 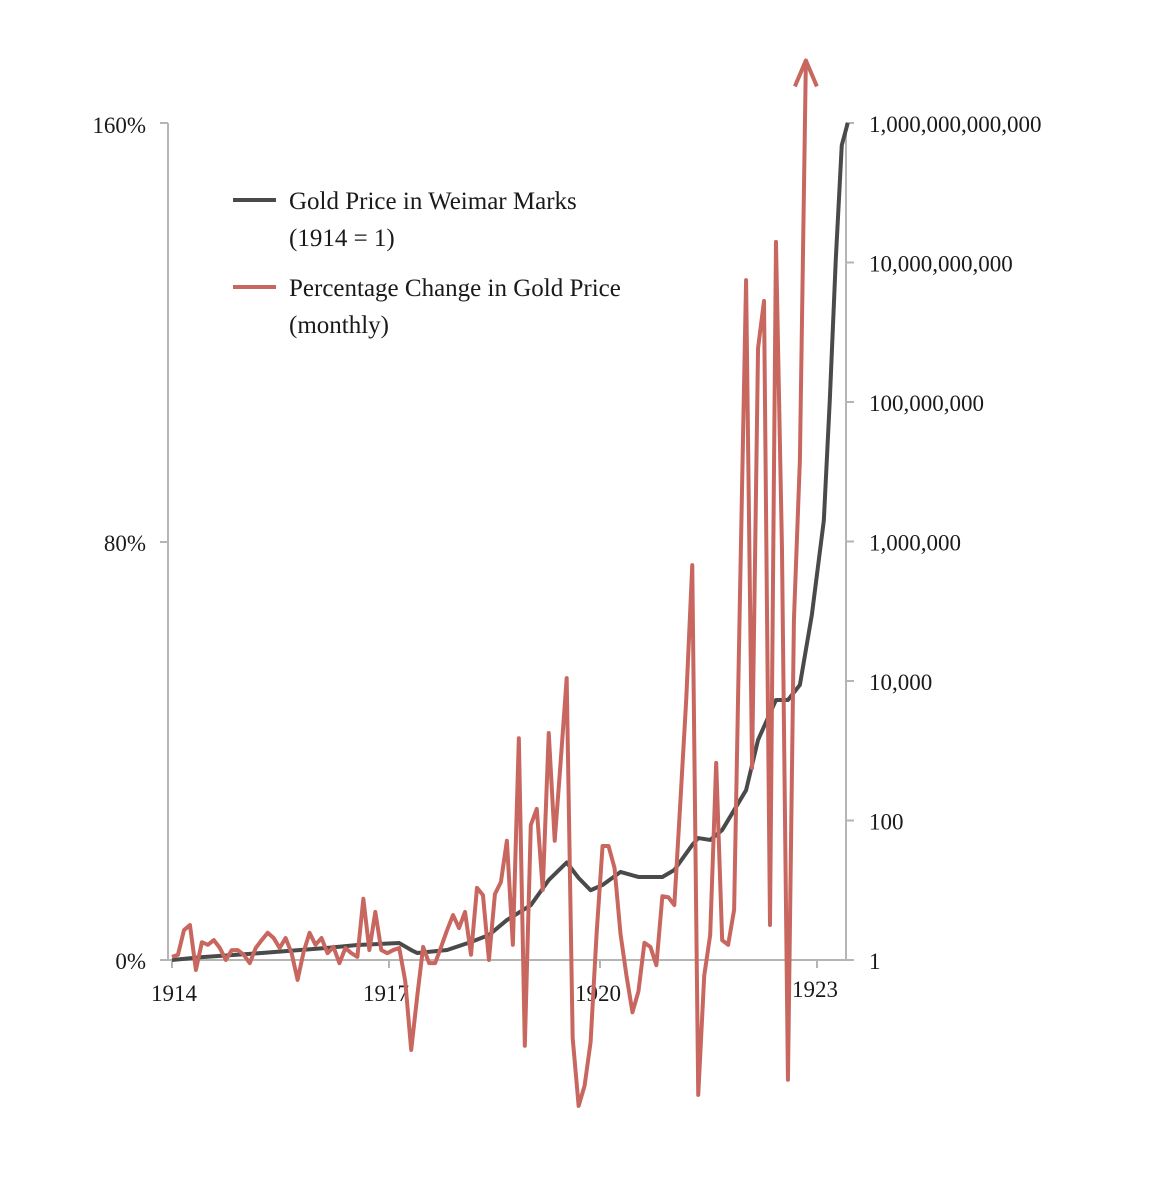 What do you see at coordinates (915, 543) in the screenshot?
I see `right-tick-label: 1,000,000` at bounding box center [915, 543].